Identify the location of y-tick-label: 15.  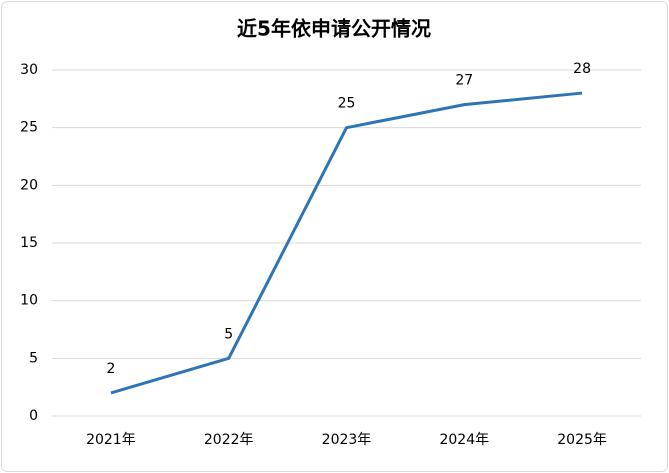
(29, 243).